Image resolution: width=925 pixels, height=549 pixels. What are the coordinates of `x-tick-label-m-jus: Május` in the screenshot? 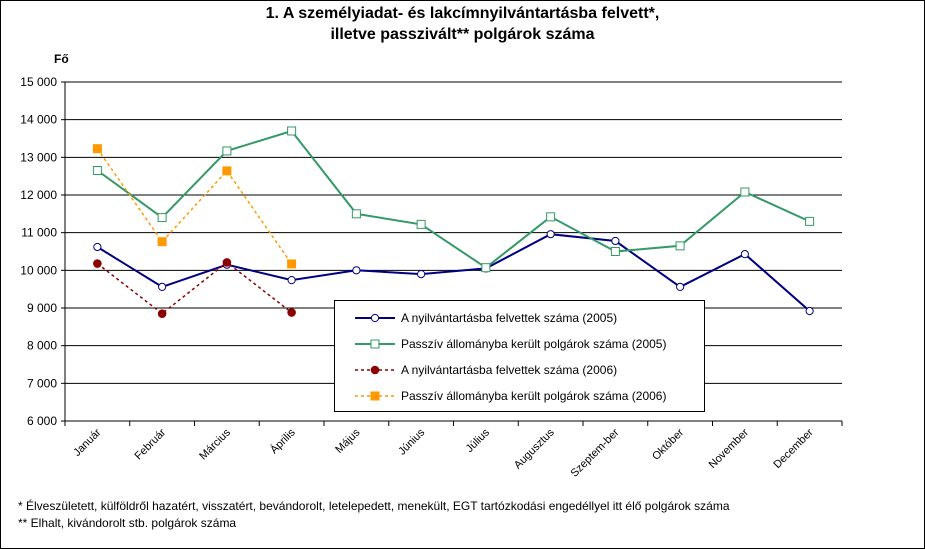 It's located at (348, 441).